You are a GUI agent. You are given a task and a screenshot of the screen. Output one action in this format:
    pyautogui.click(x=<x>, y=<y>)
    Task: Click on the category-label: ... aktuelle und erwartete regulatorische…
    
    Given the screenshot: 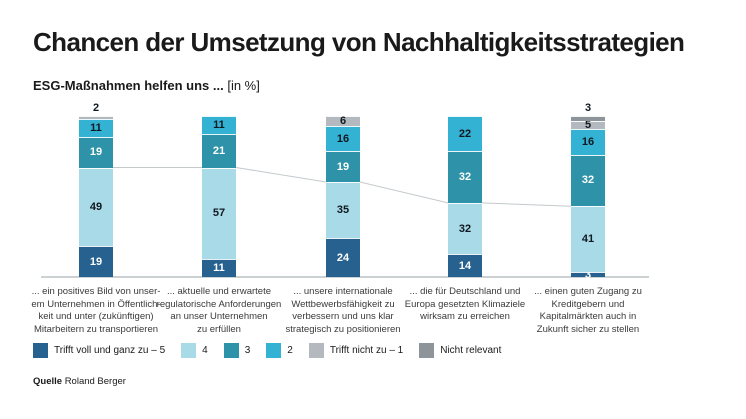 What is the action you would take?
    pyautogui.click(x=219, y=310)
    